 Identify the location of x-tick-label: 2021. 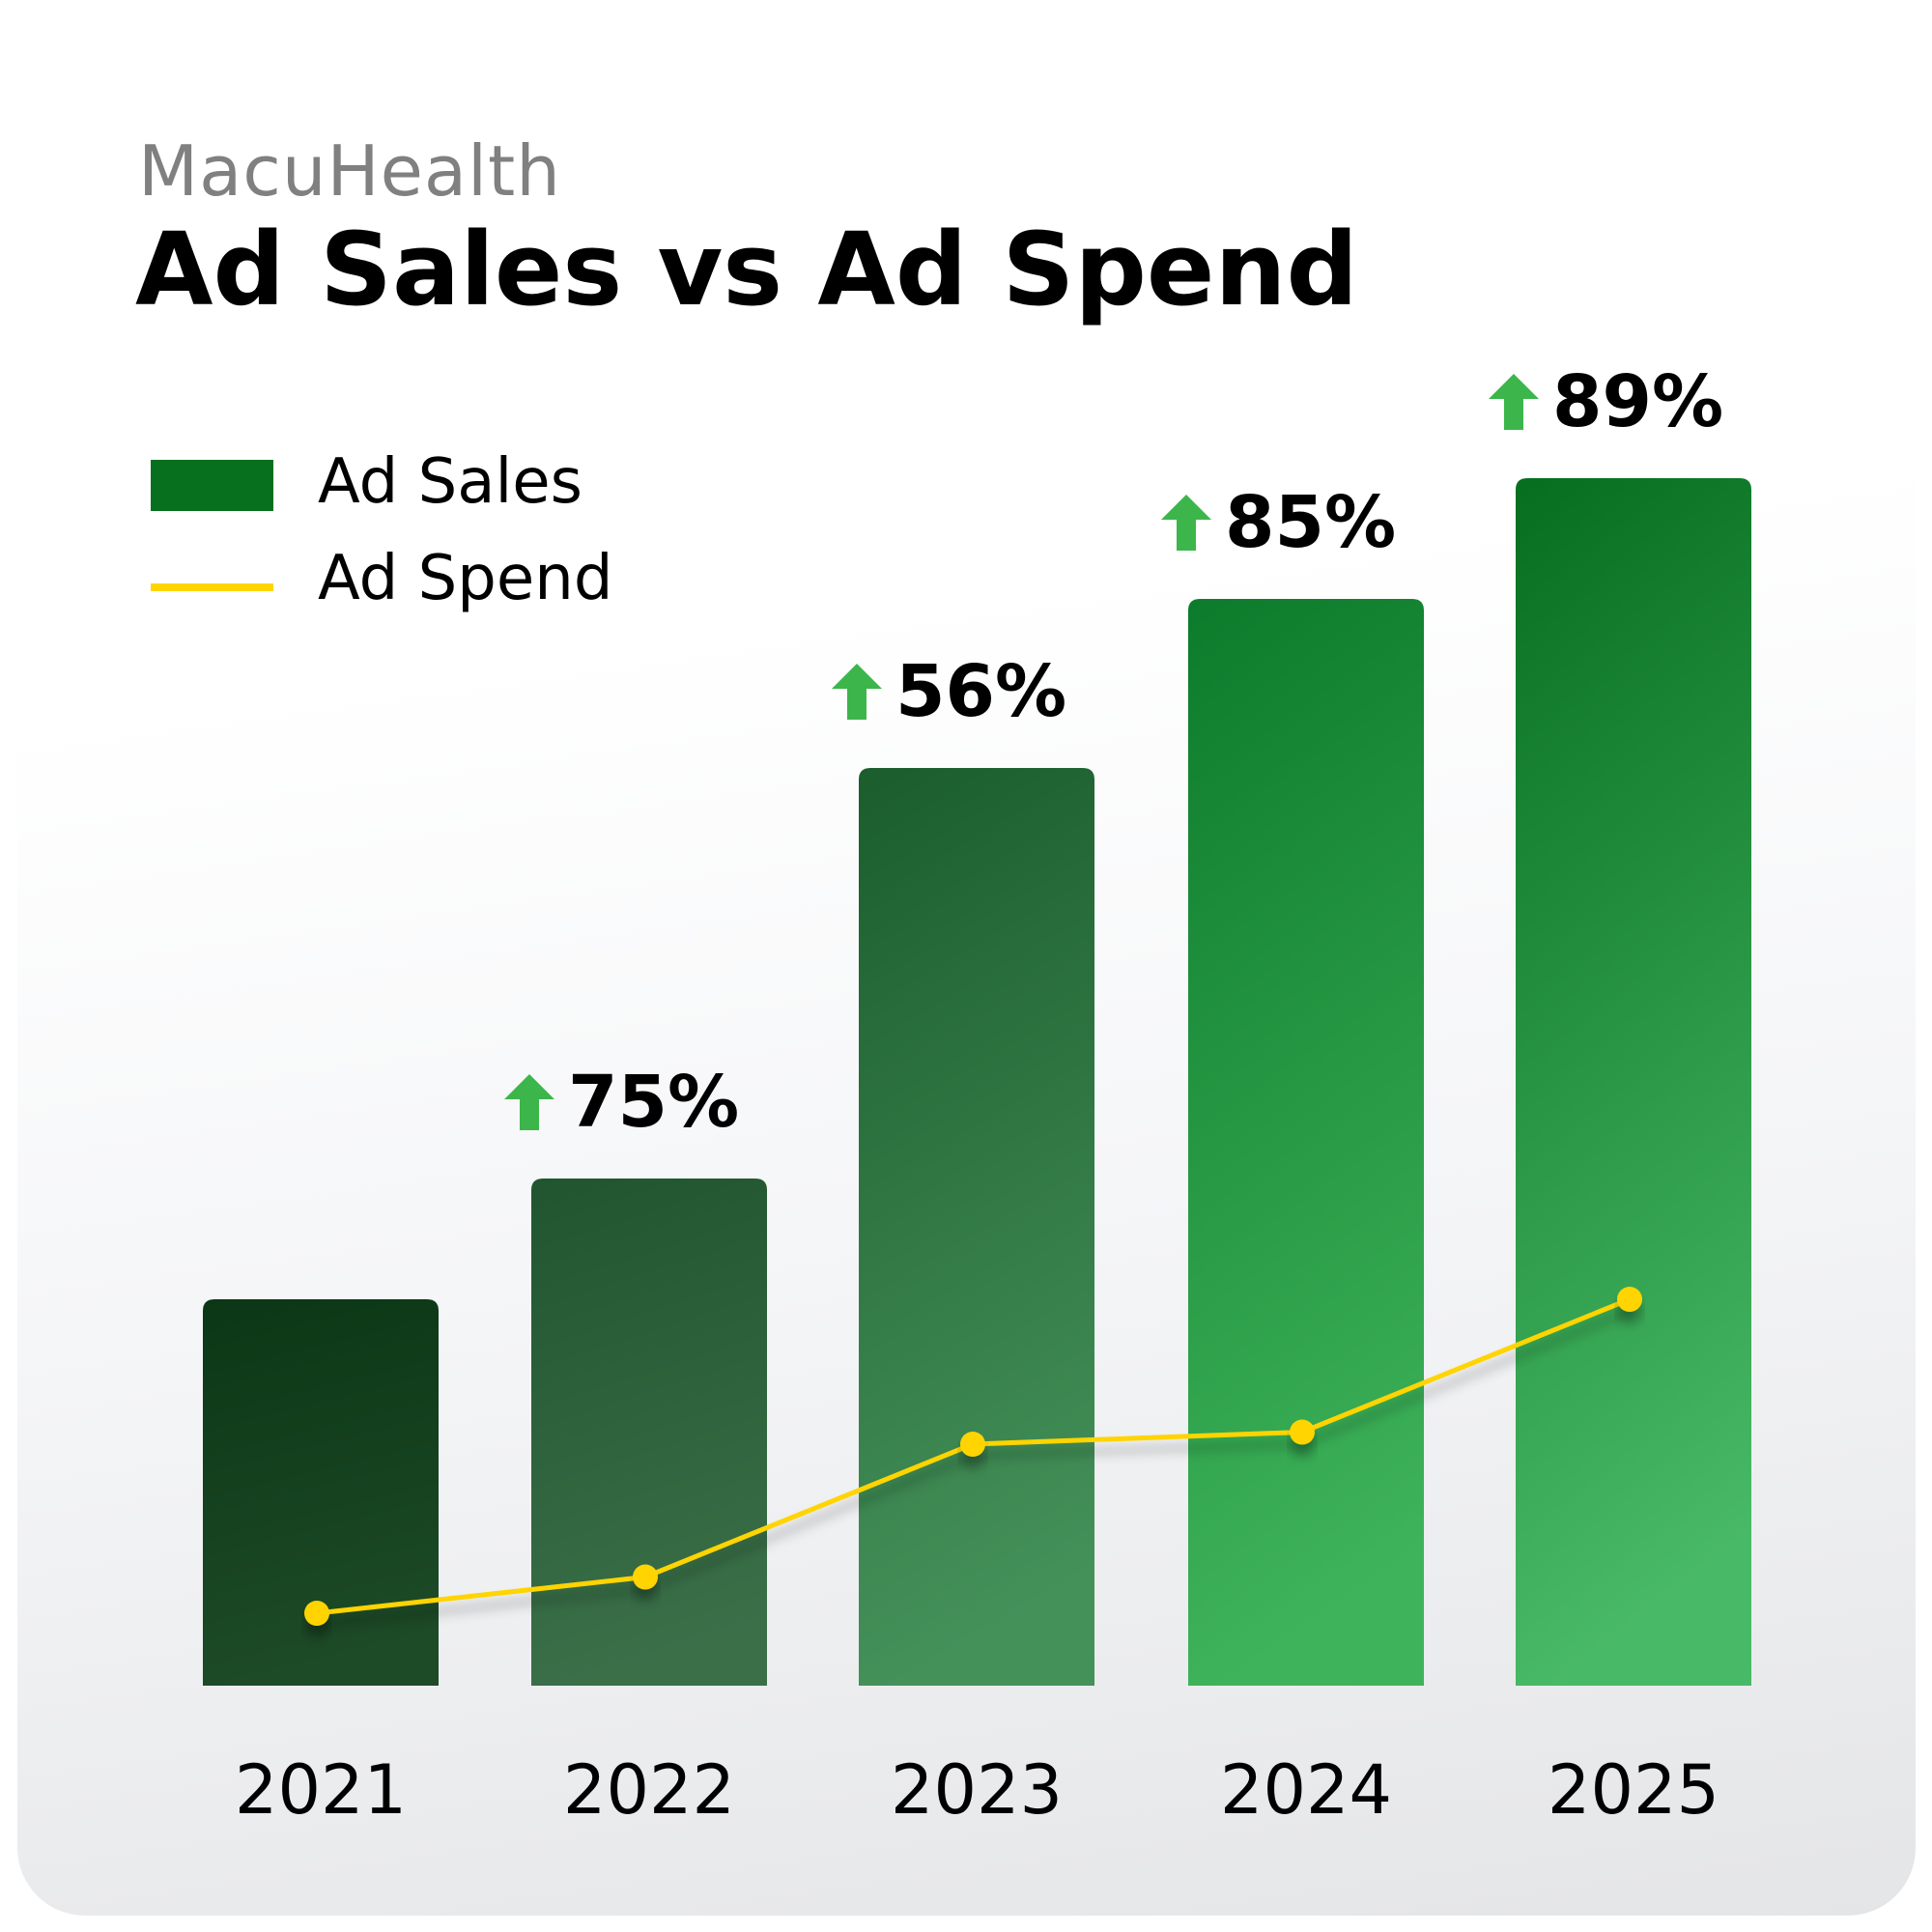
(321, 1790).